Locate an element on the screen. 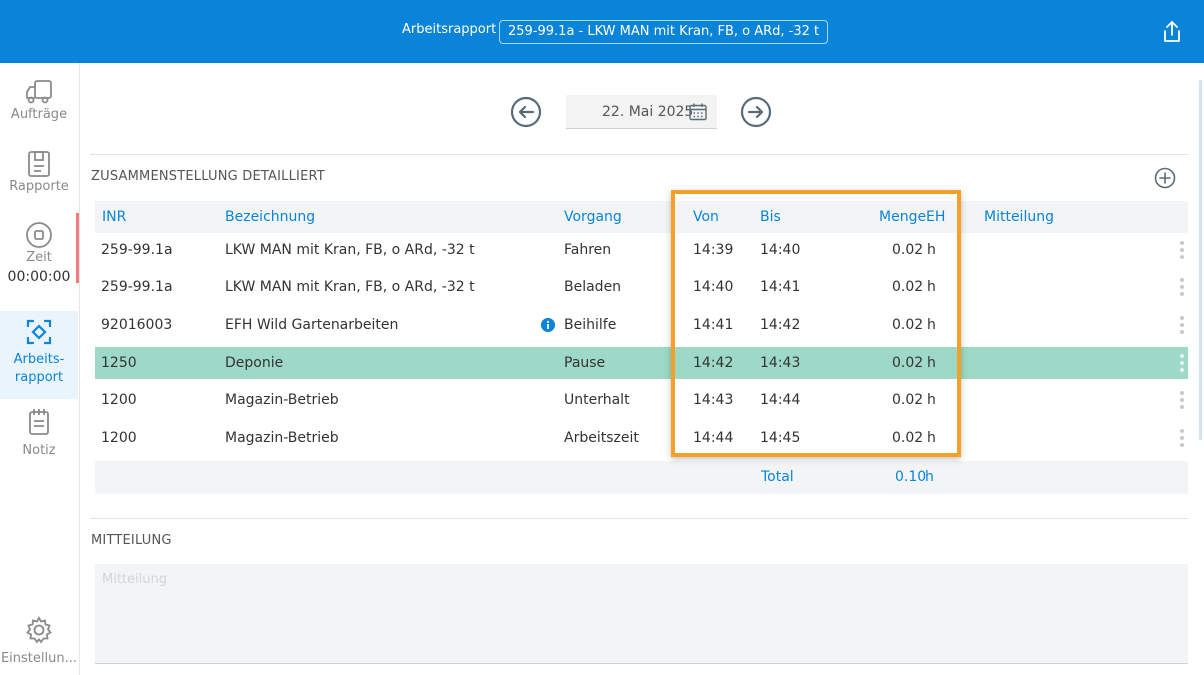  scrollbar is located at coordinates (1200, 260).